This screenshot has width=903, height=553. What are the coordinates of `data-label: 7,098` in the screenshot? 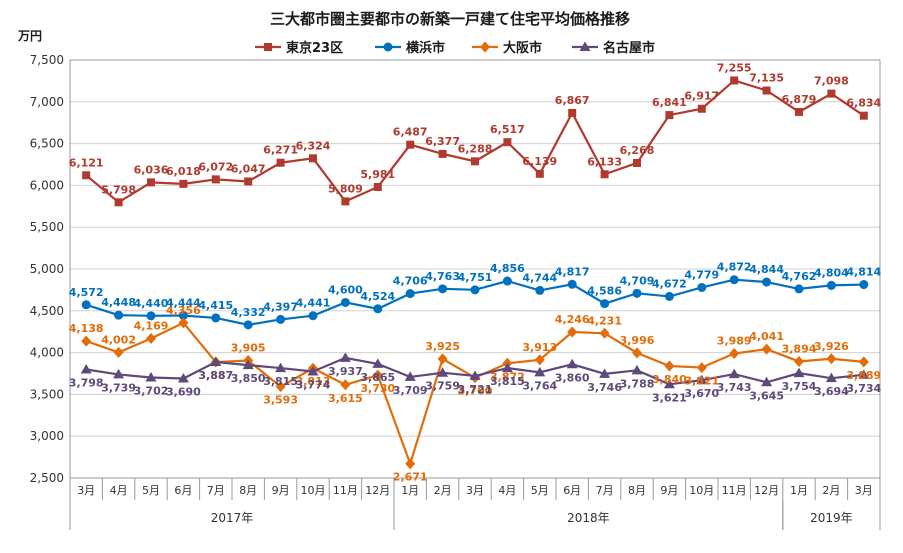 It's located at (831, 81).